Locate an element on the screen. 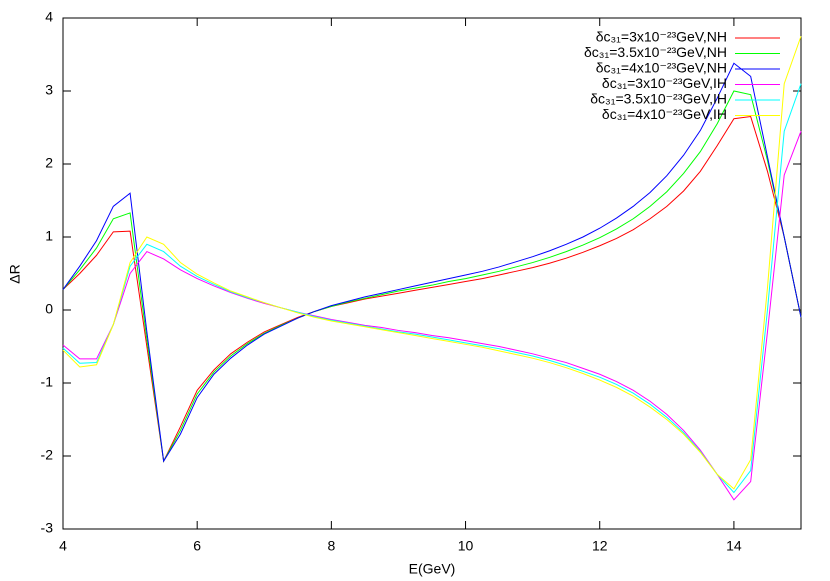  x-tick-label: 4 is located at coordinates (63, 546).